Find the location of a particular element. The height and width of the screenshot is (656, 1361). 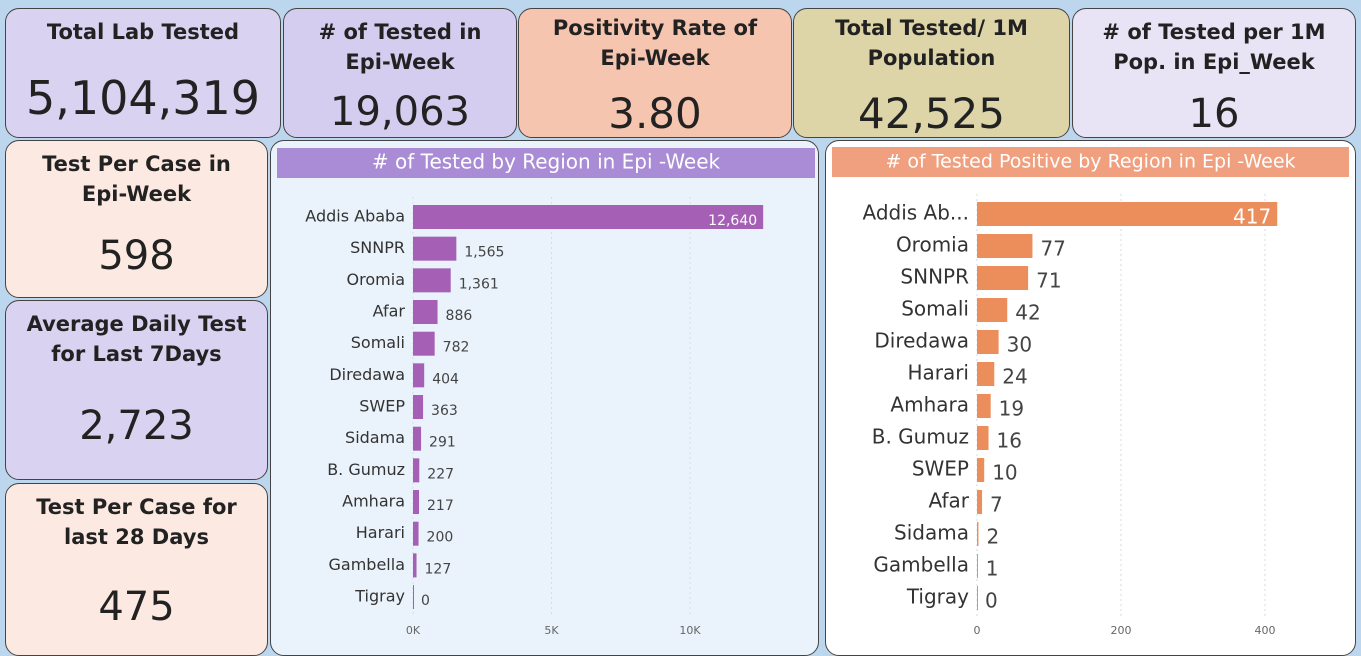

kpi-value: 5,104,319 is located at coordinates (143, 98).